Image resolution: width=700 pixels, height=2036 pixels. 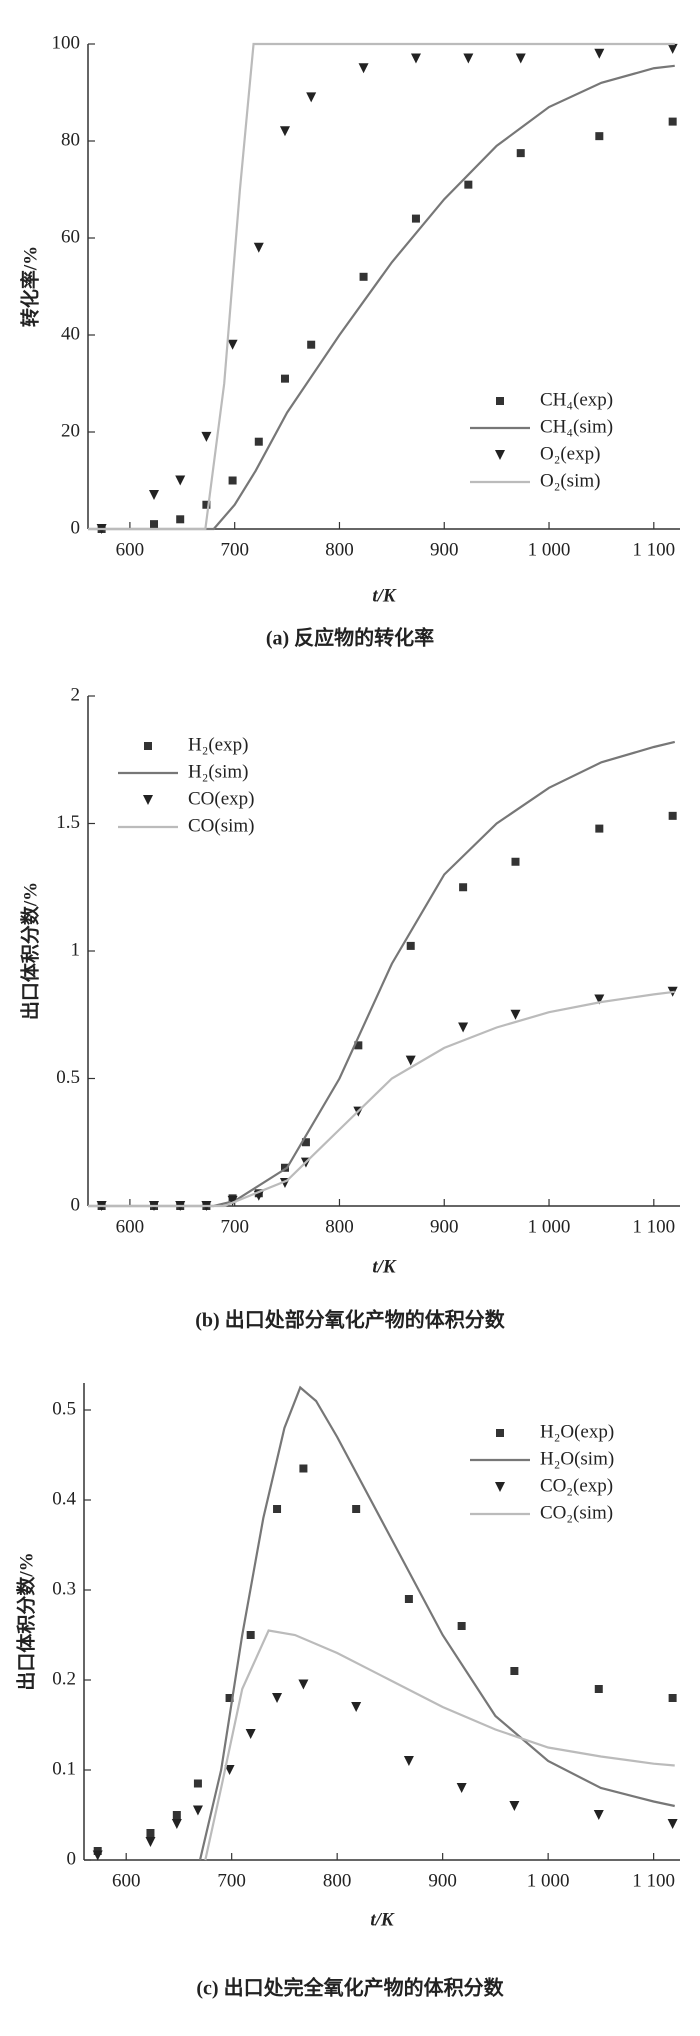 I want to click on y-tick-label: 0.4, so click(x=64, y=1498).